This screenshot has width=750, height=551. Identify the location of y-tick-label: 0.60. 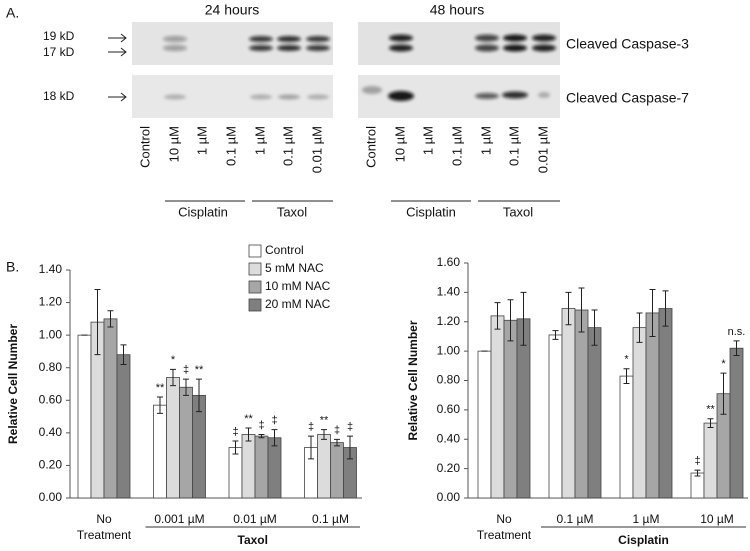
(51, 399).